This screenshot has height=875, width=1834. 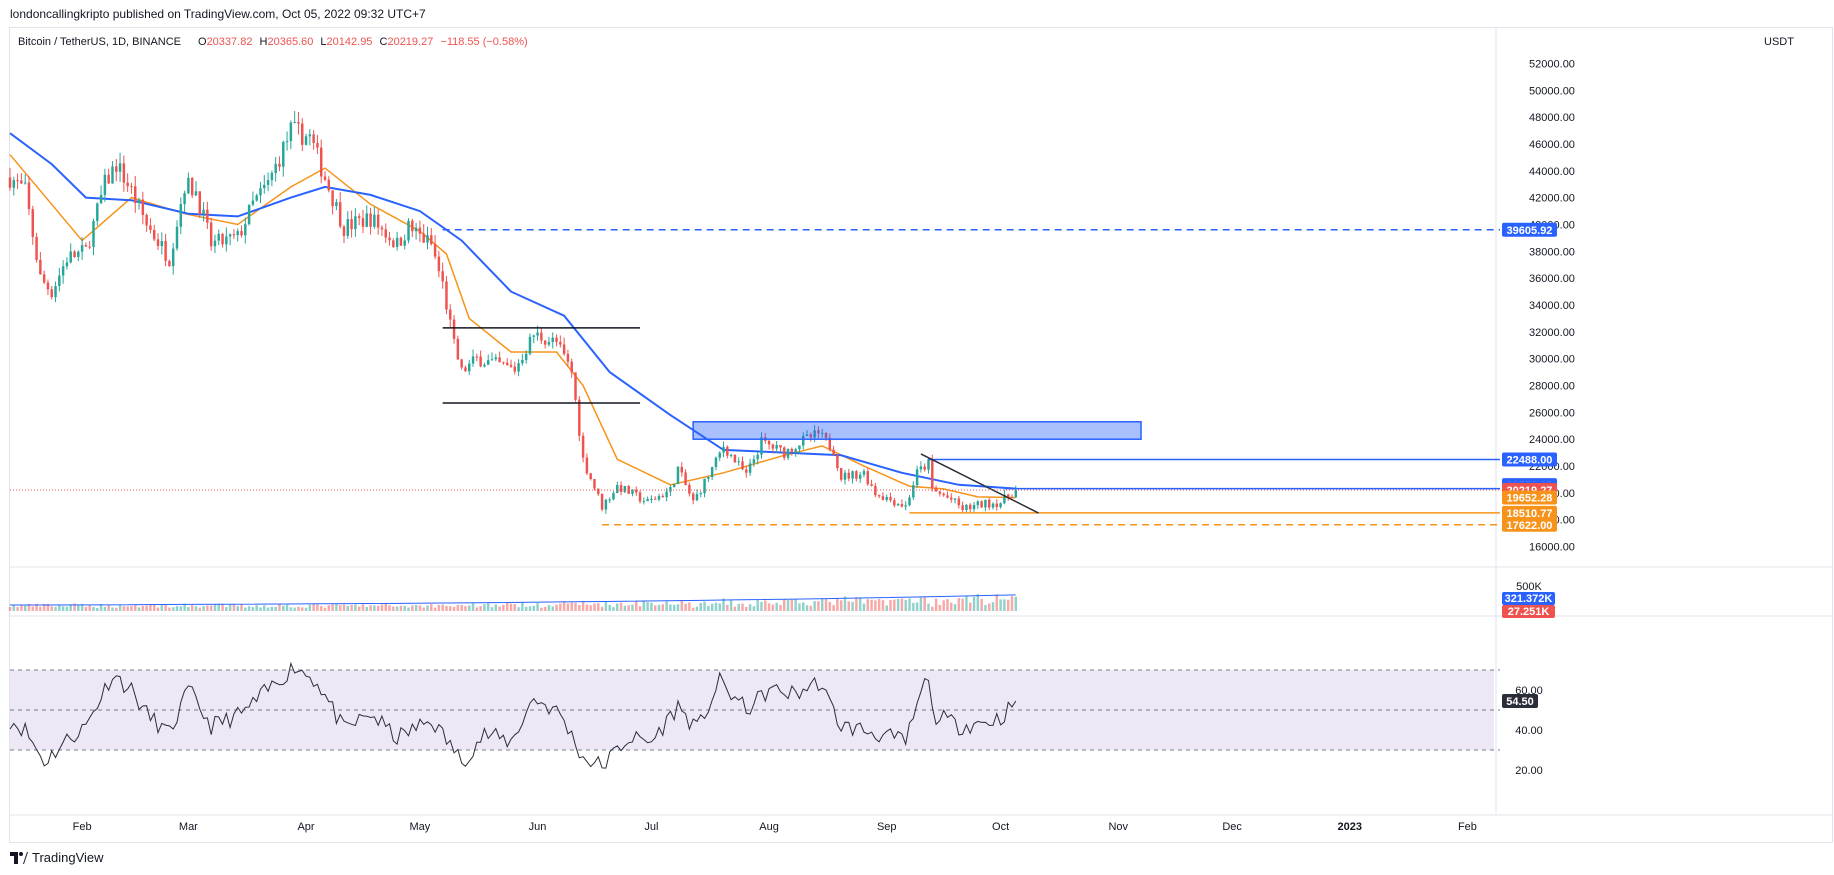 What do you see at coordinates (651, 827) in the screenshot?
I see `x-tick-label: Jul` at bounding box center [651, 827].